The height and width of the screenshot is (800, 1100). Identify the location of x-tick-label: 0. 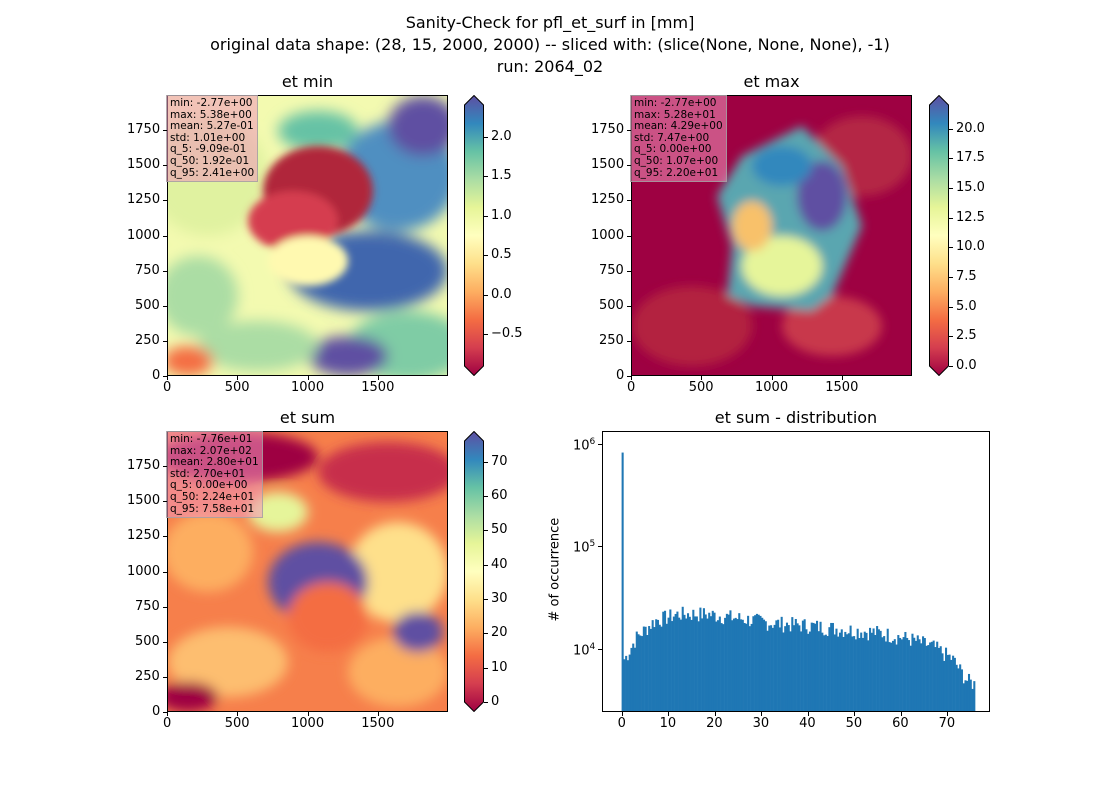
(631, 387).